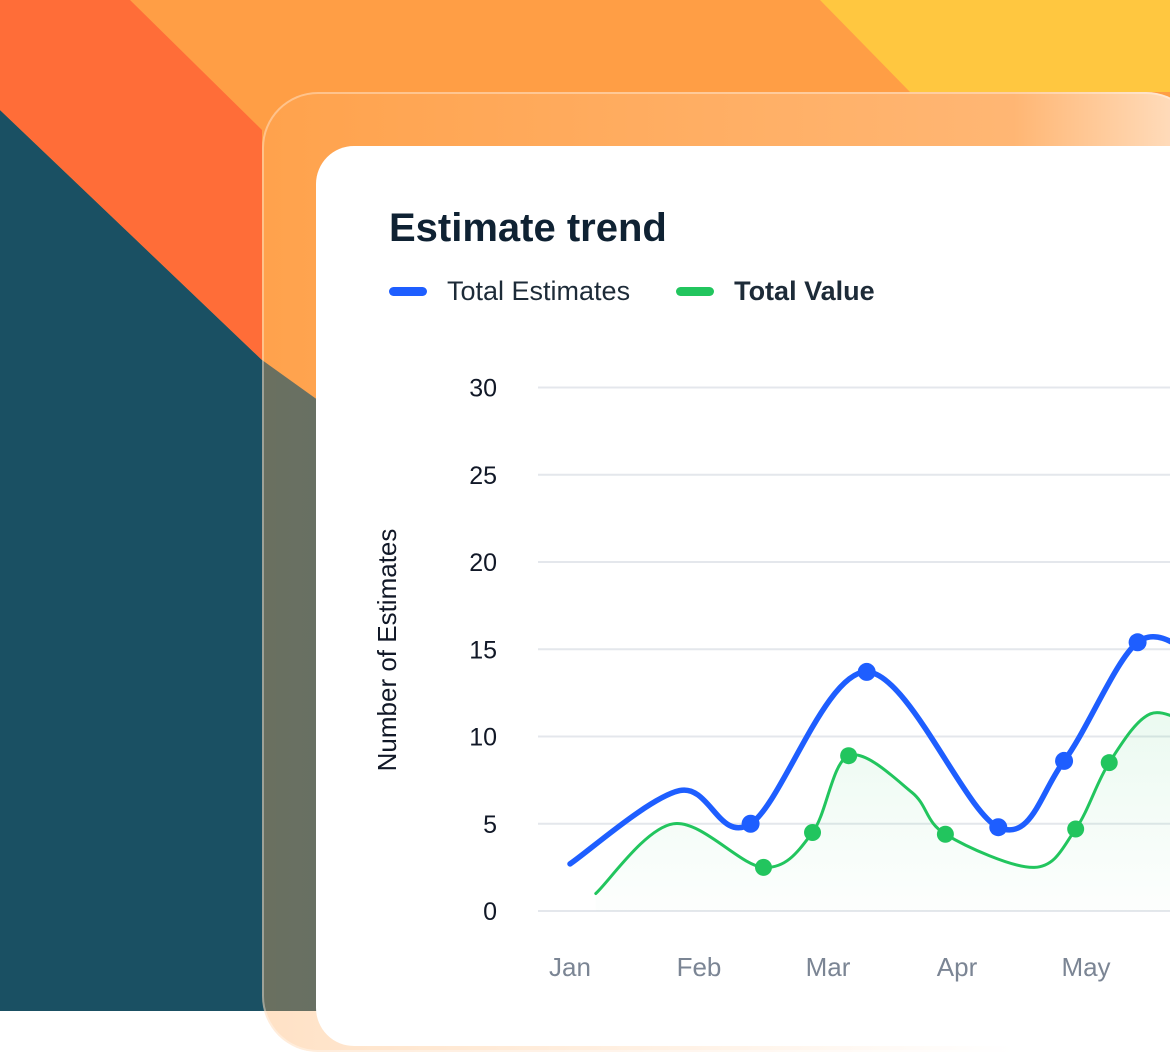 The width and height of the screenshot is (1170, 1052). What do you see at coordinates (699, 967) in the screenshot?
I see `x-tick-label-feb: Feb` at bounding box center [699, 967].